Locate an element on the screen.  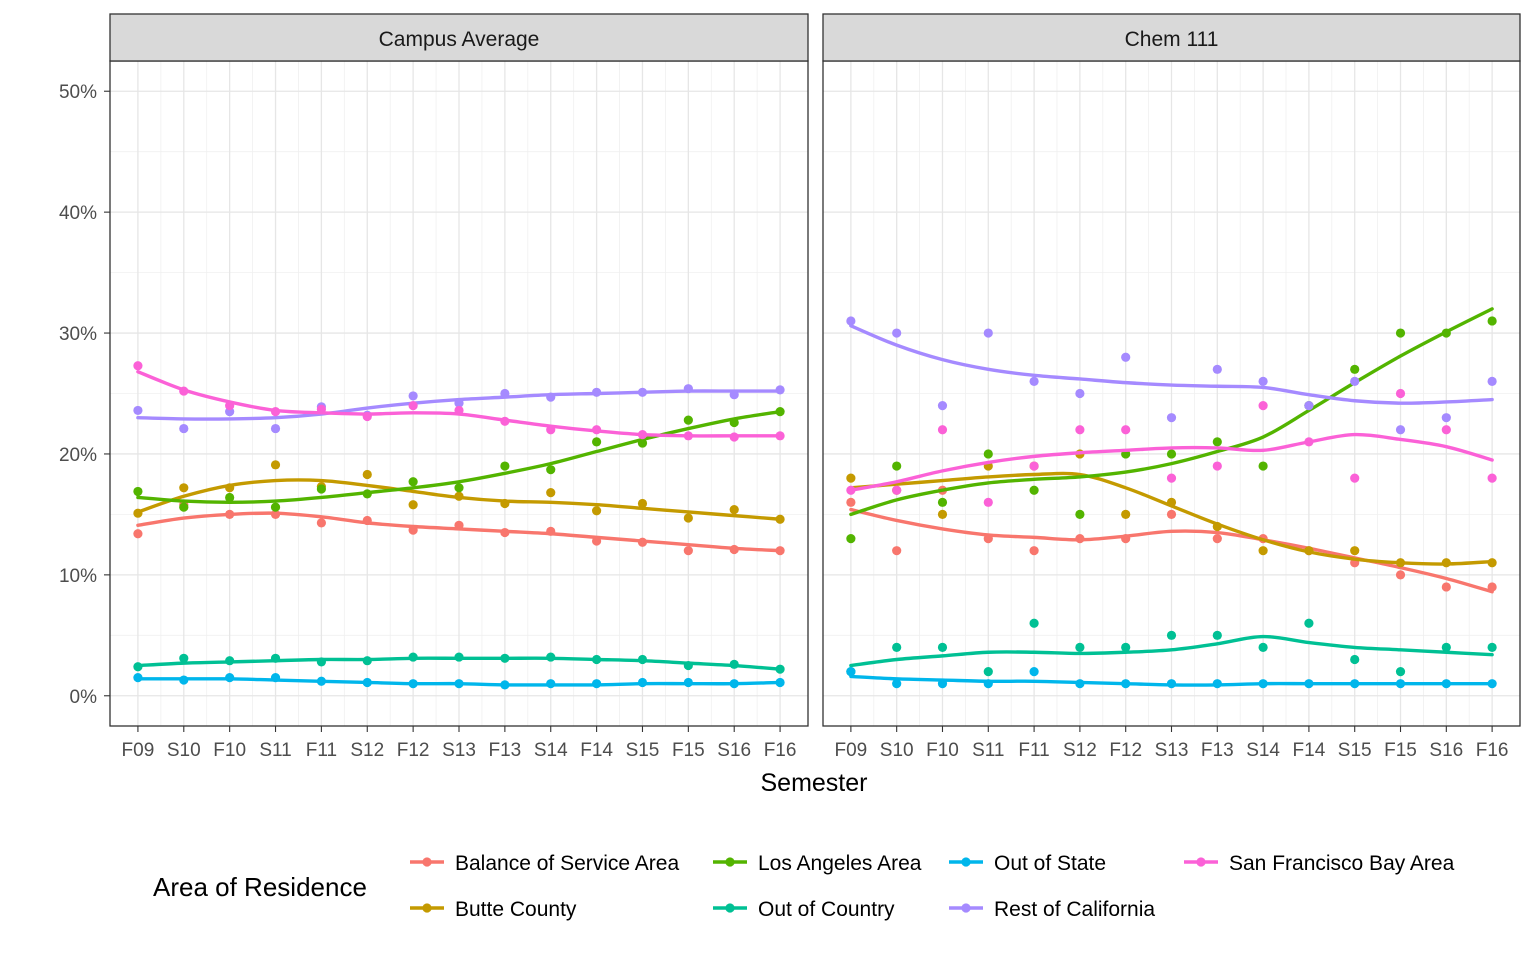
series-san-francisco-bay-area is located at coordinates (459, 401).